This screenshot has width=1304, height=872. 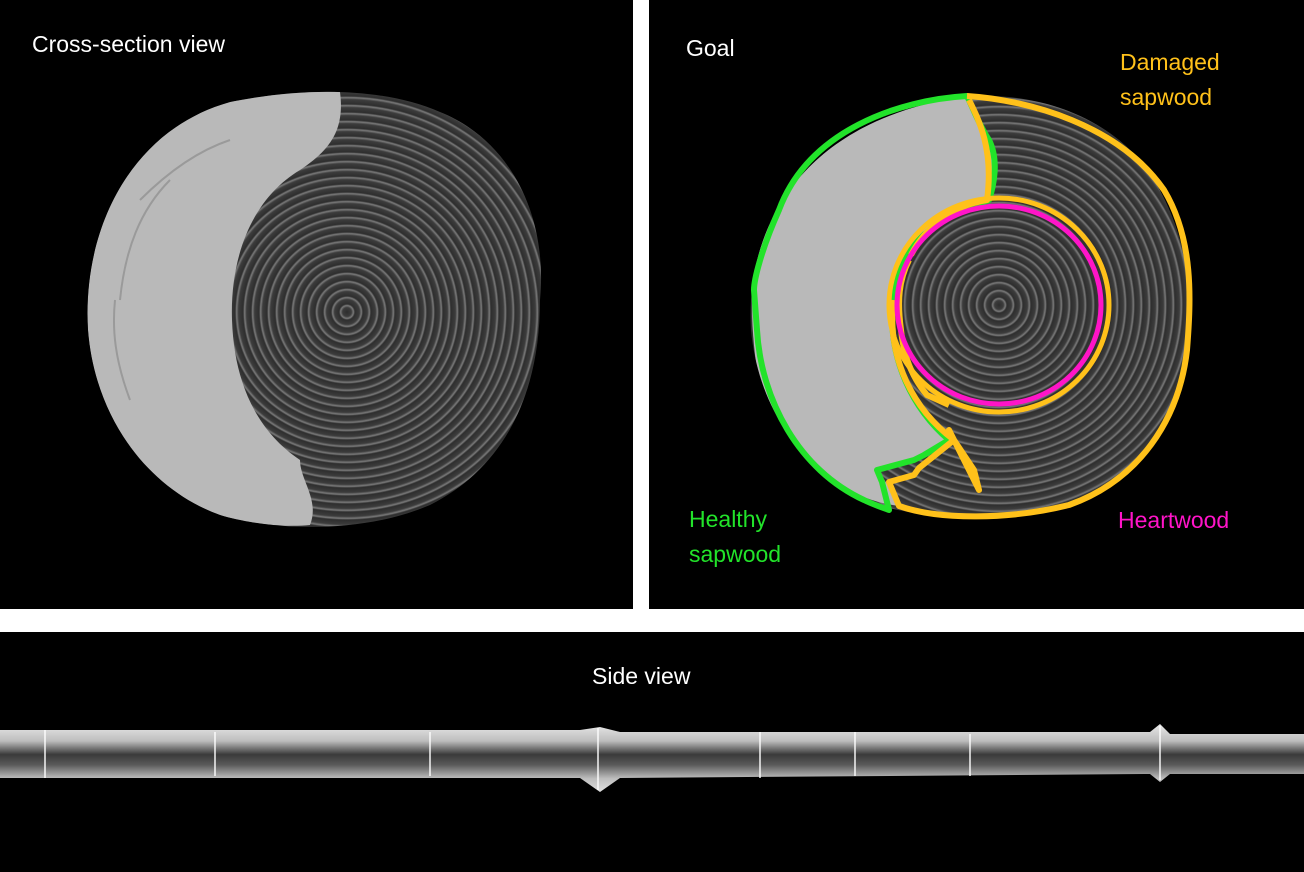 I want to click on healthy-sapwood-label-line1: Healthy, so click(x=728, y=519).